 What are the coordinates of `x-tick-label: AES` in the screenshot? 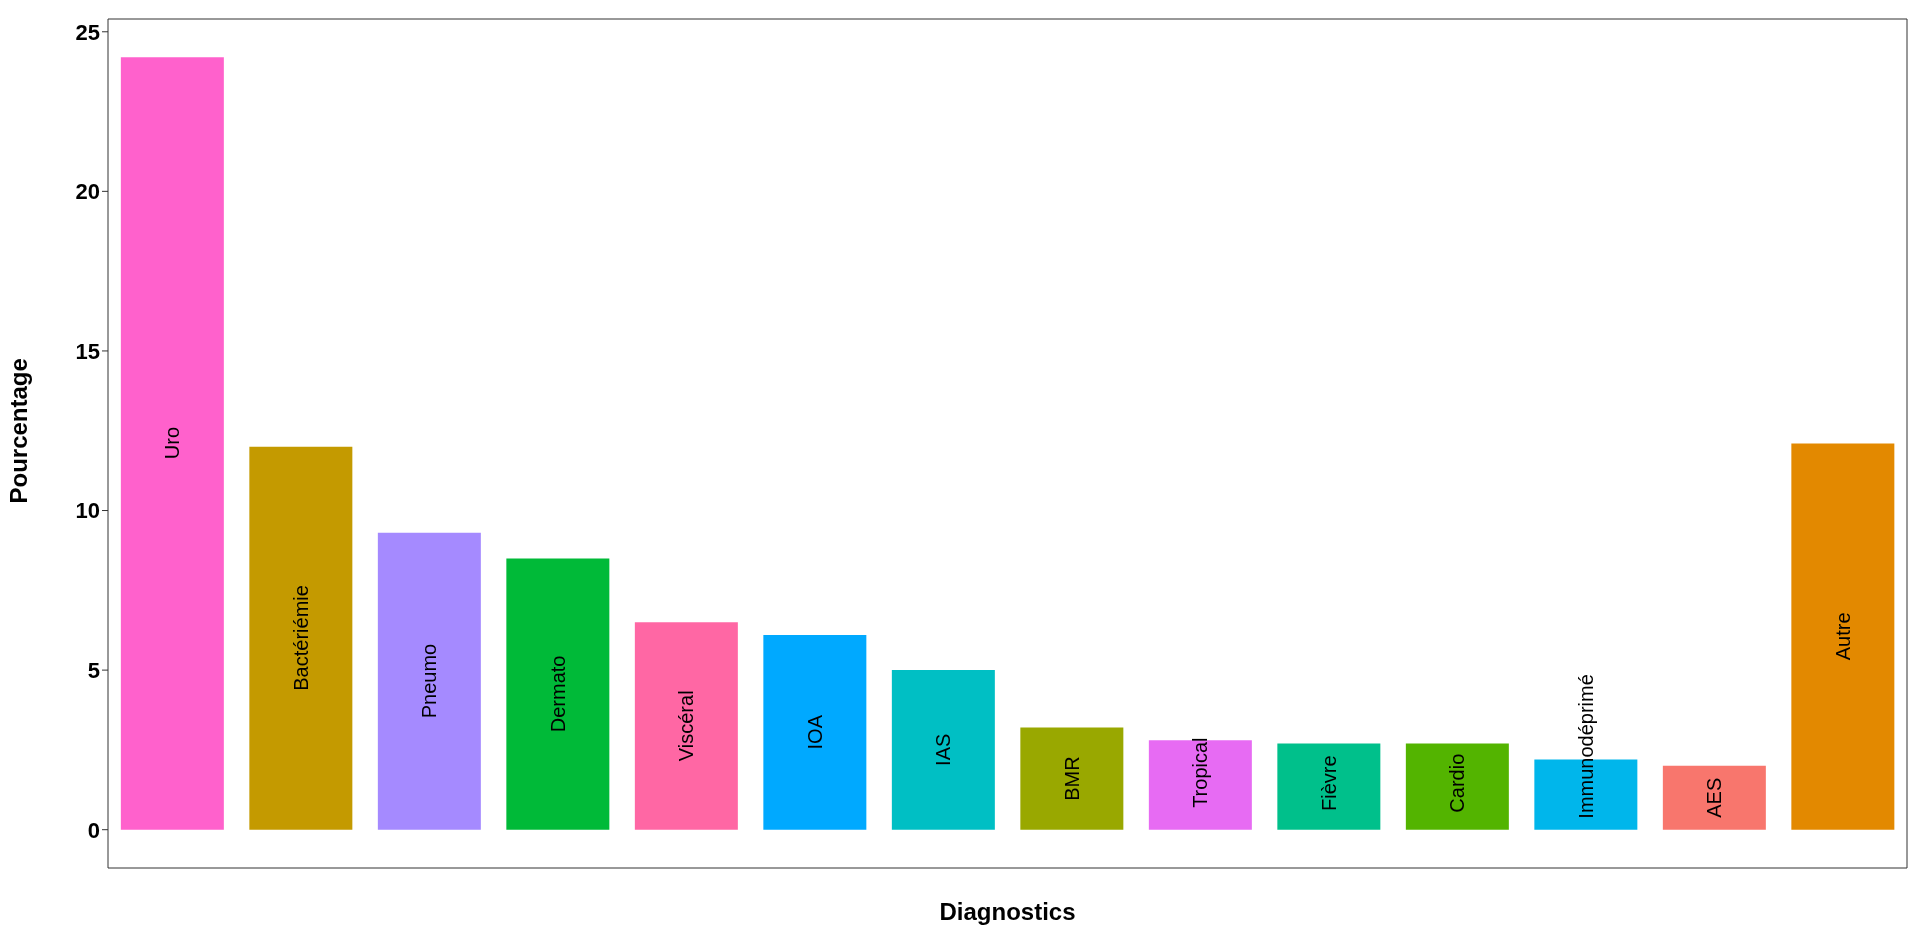 It's located at (1714, 797).